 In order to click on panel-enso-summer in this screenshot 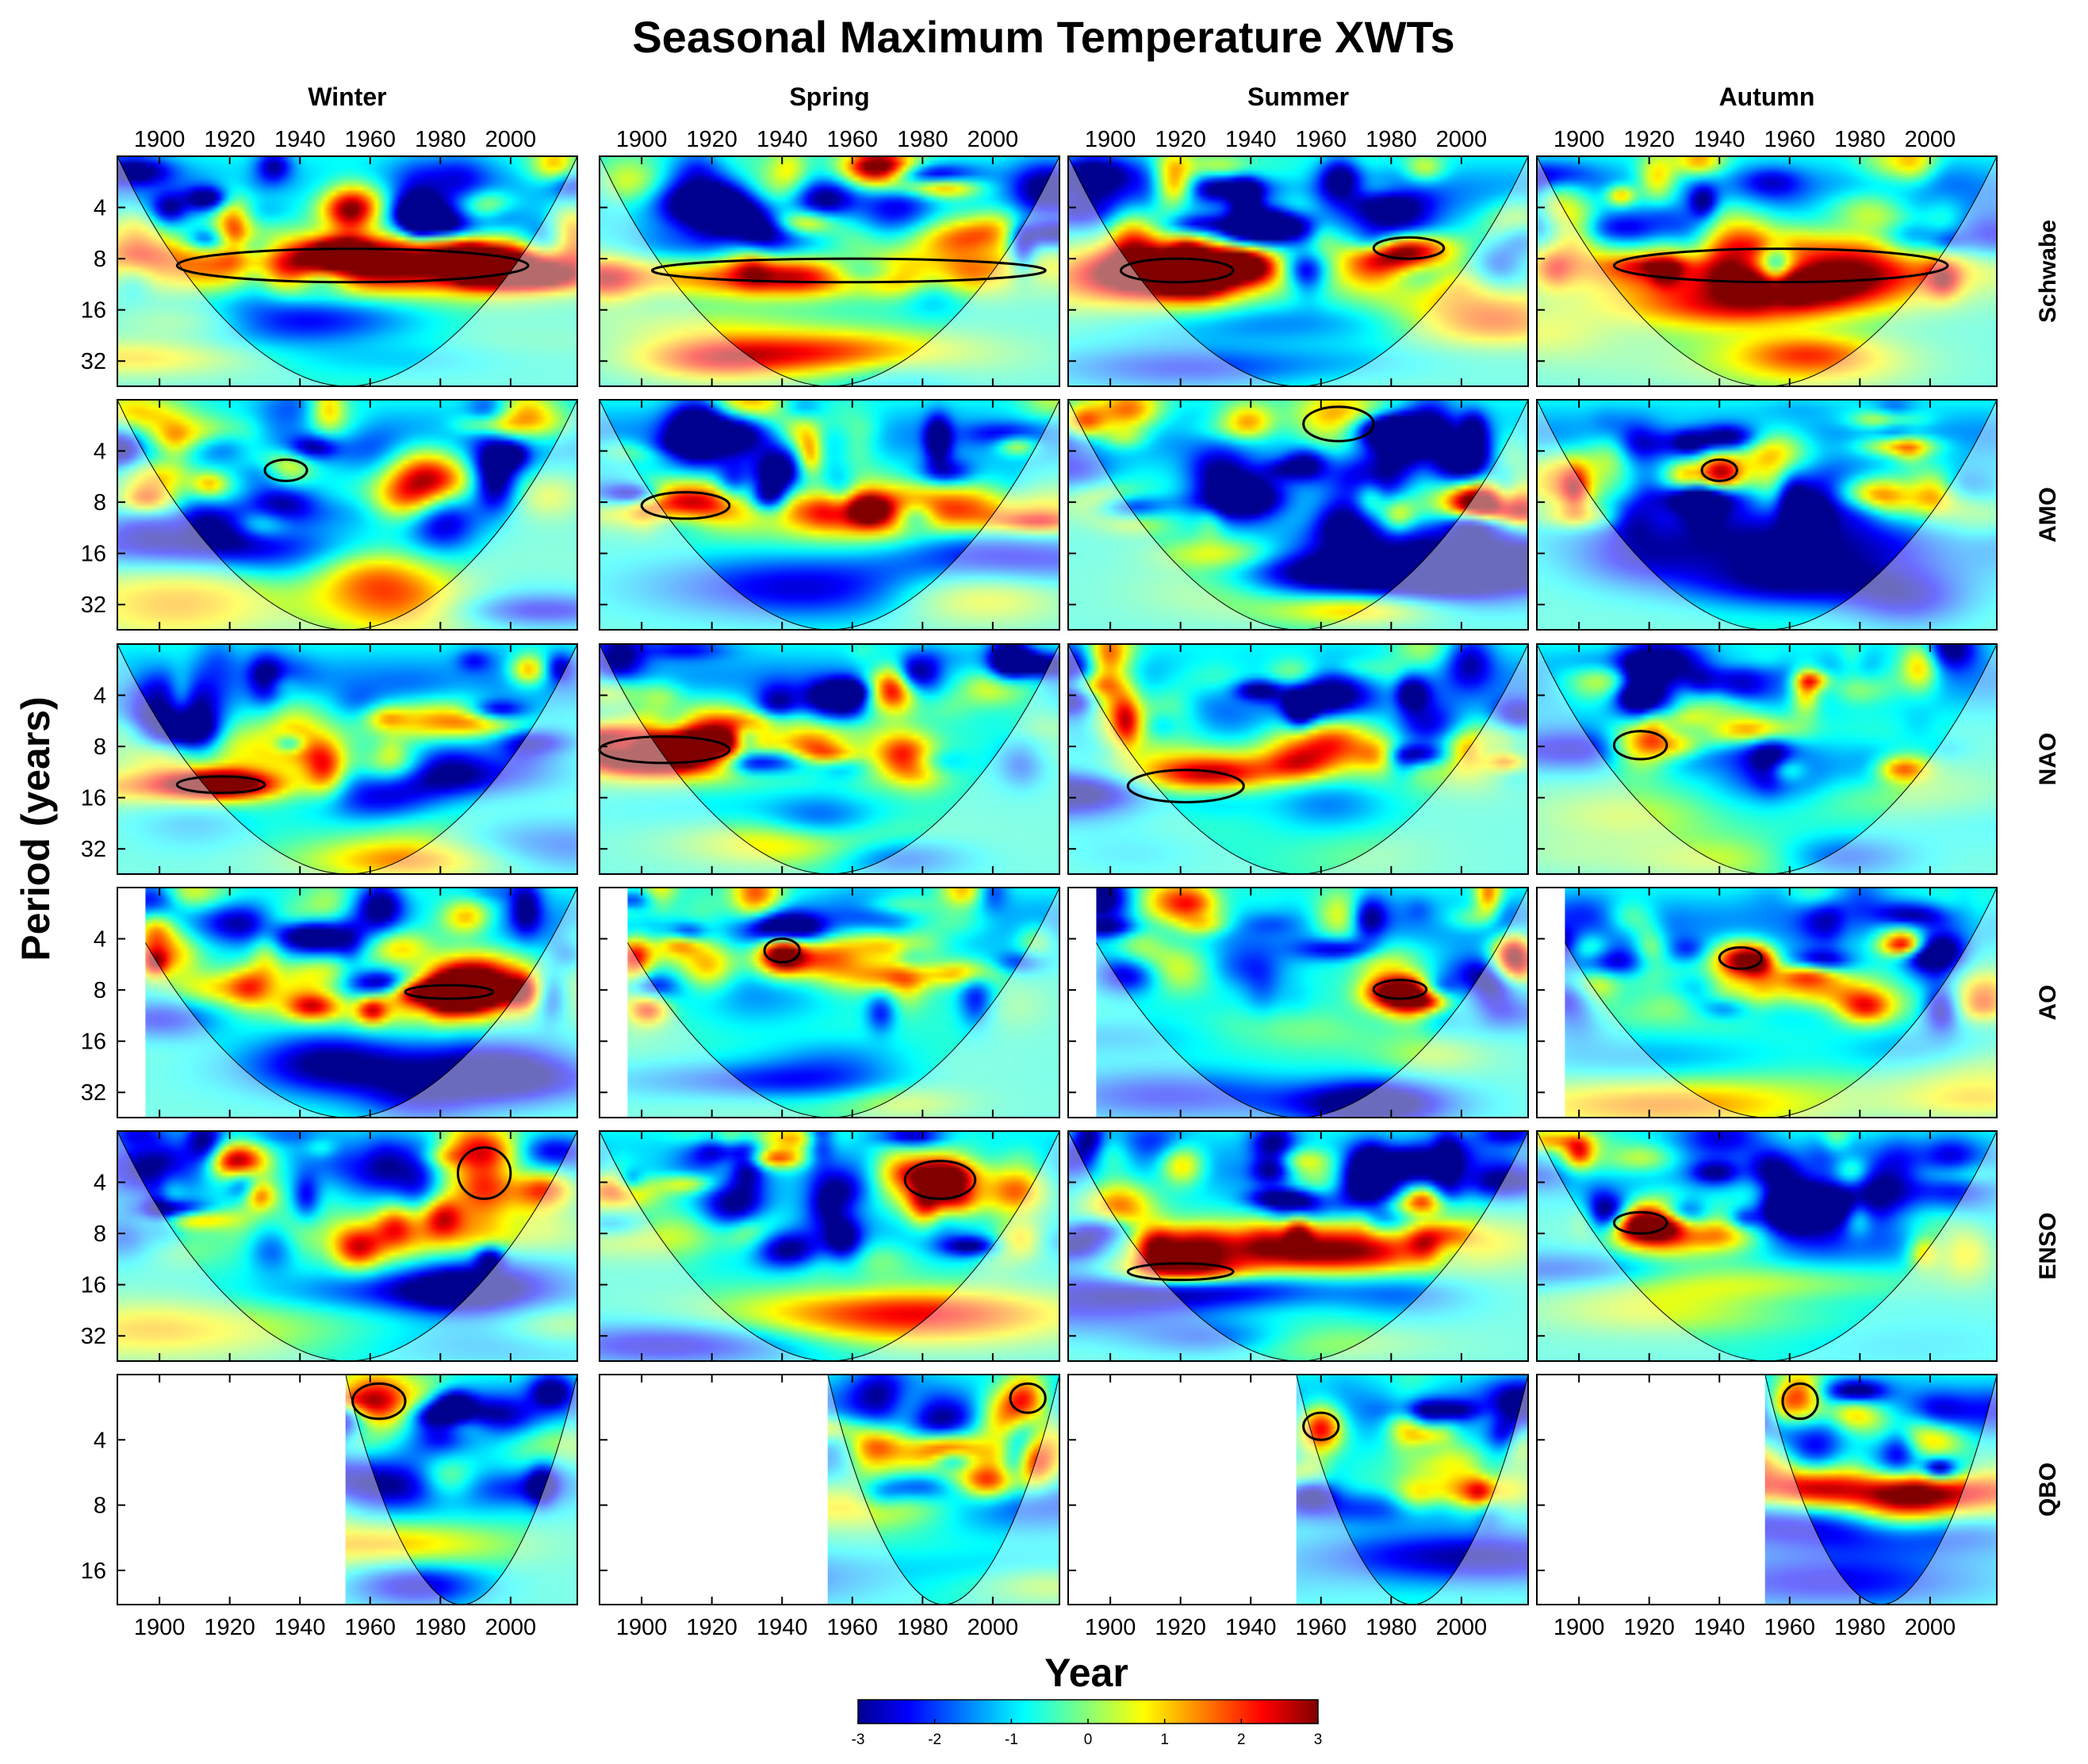, I will do `click(1298, 1246)`.